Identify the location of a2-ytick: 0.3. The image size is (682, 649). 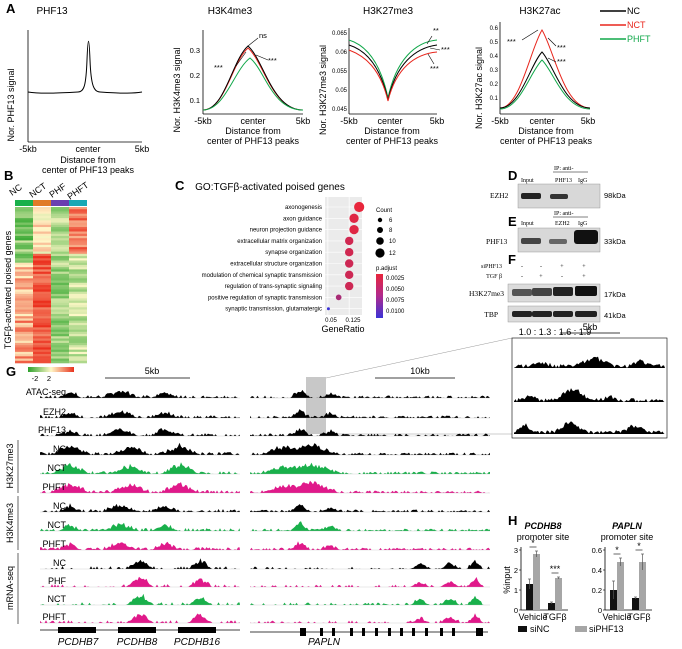
(195, 50).